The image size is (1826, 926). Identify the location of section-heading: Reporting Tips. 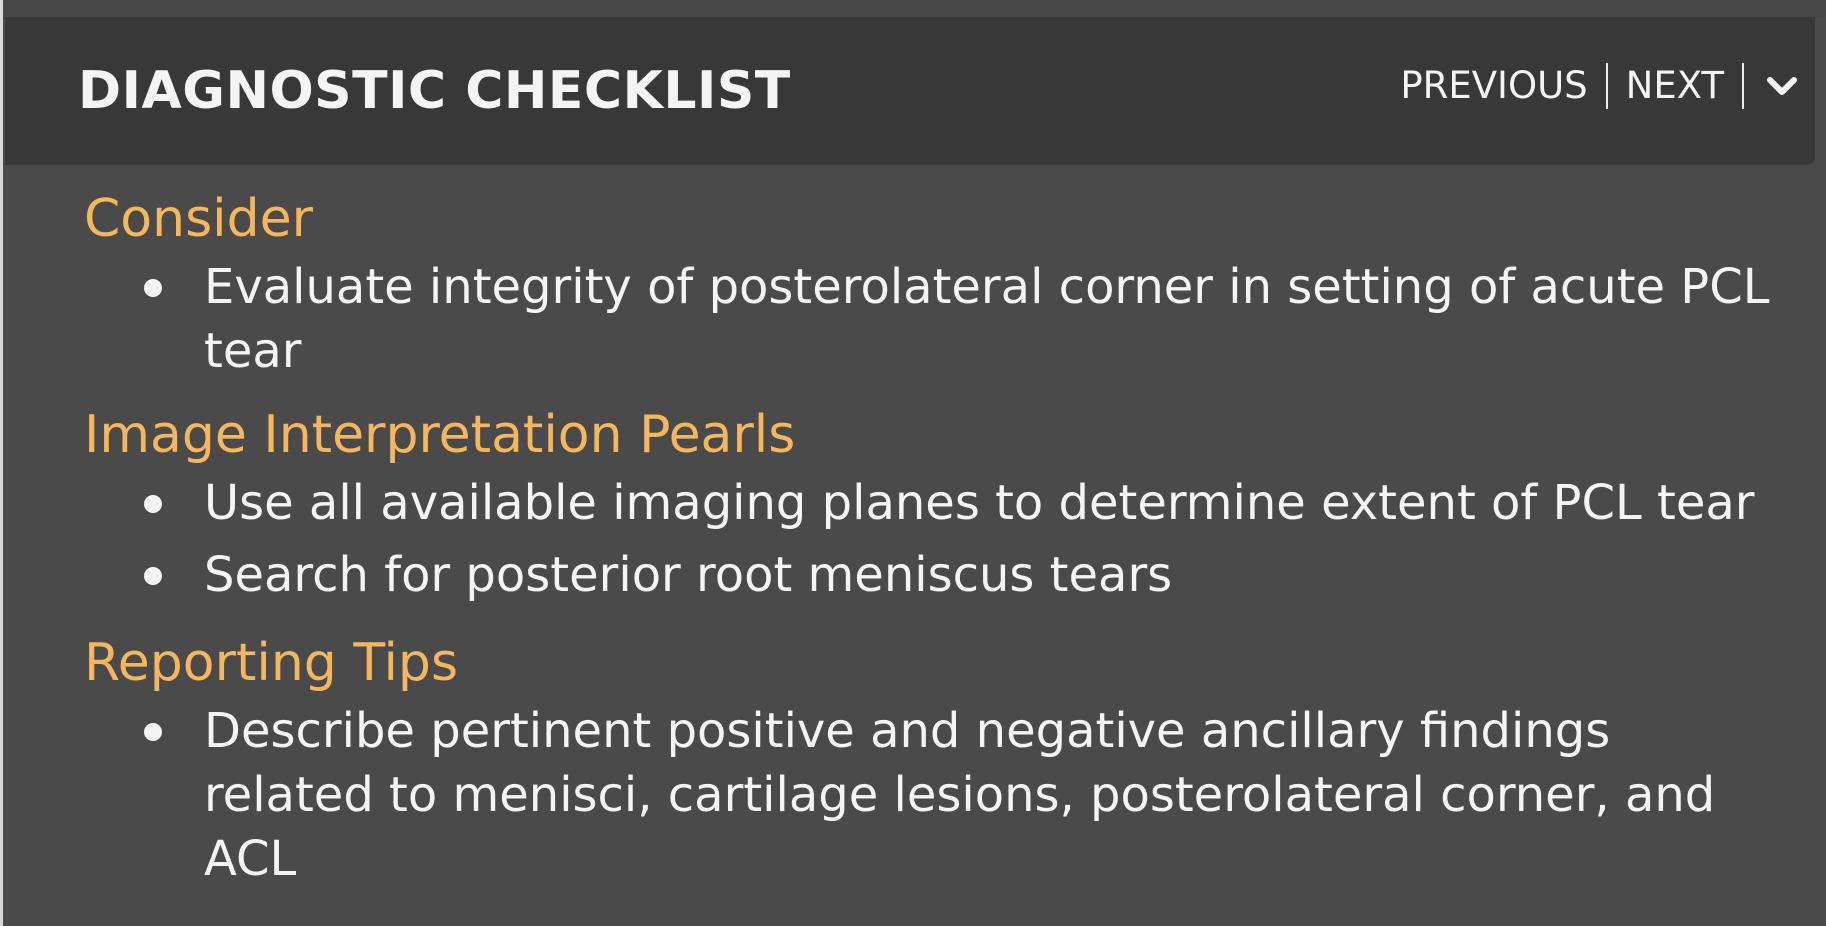
(271, 663).